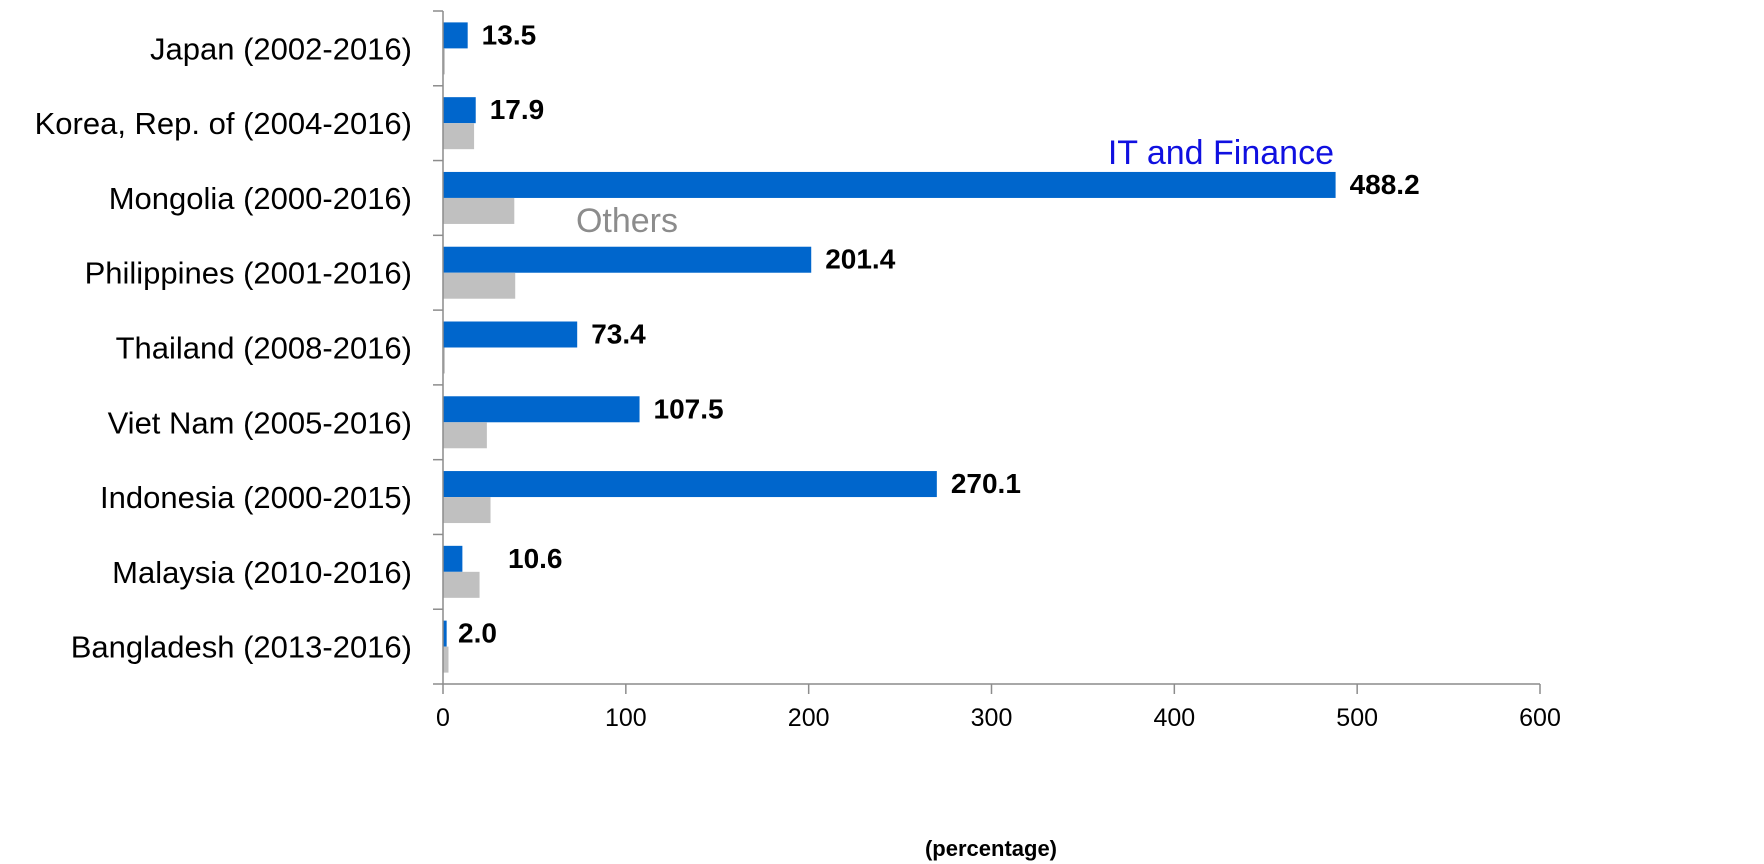 The height and width of the screenshot is (864, 1764). Describe the element at coordinates (517, 109) in the screenshot. I see `data-label-it-finance: 17.9` at that location.